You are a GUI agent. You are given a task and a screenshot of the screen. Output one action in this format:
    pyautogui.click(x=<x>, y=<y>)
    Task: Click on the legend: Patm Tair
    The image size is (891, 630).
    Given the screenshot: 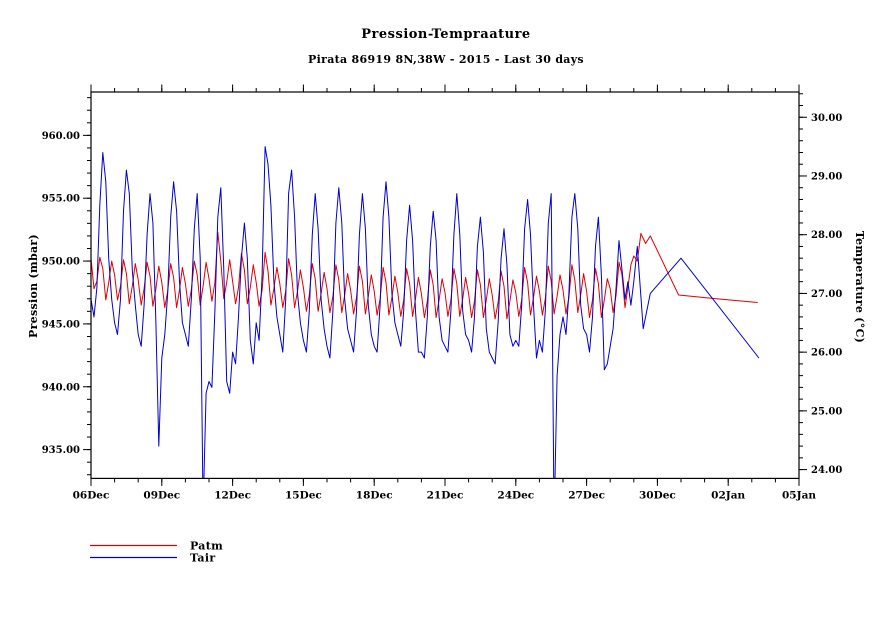 What is the action you would take?
    pyautogui.click(x=156, y=552)
    